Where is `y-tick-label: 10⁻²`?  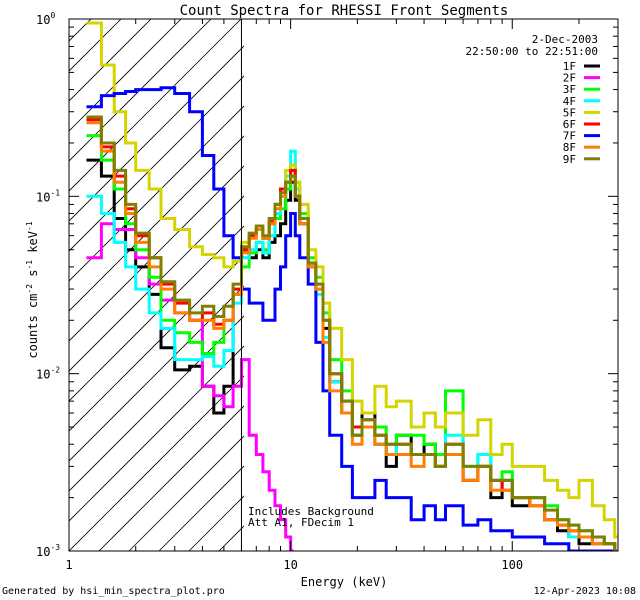 y-tick-label: 10⁻² is located at coordinates (48, 374).